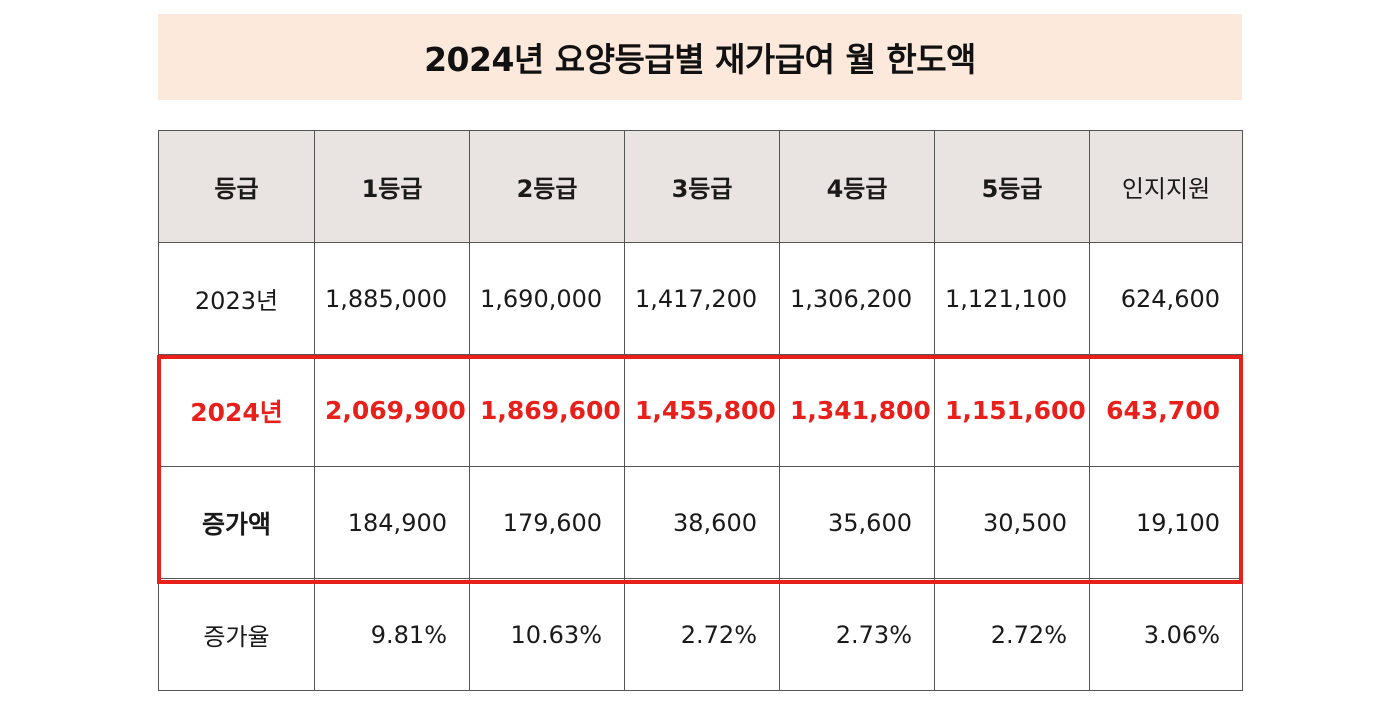 The height and width of the screenshot is (709, 1400). I want to click on table-cell: 1,869,600, so click(547, 410).